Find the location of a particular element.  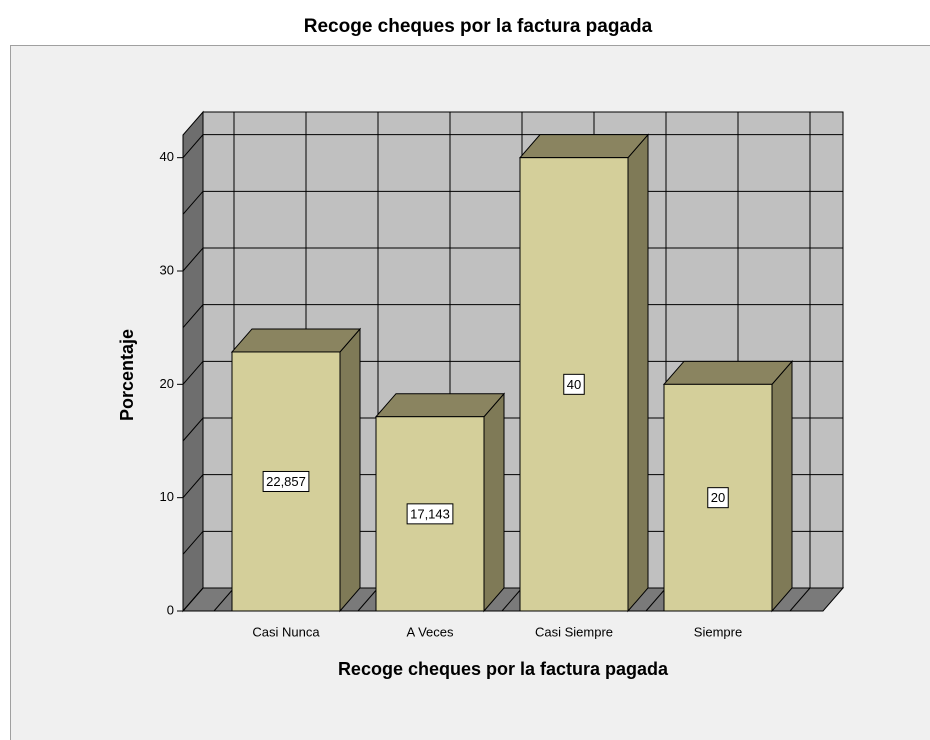

value-label: 20 is located at coordinates (718, 497).